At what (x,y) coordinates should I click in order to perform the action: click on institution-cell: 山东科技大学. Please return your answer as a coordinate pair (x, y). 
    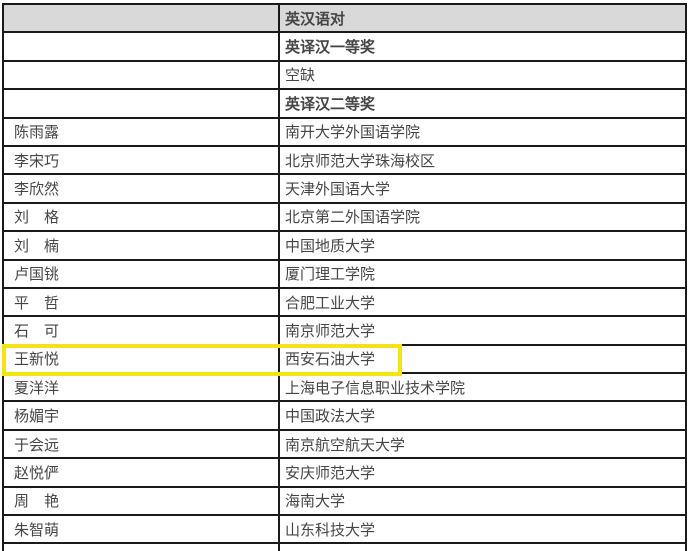
    Looking at the image, I should click on (482, 529).